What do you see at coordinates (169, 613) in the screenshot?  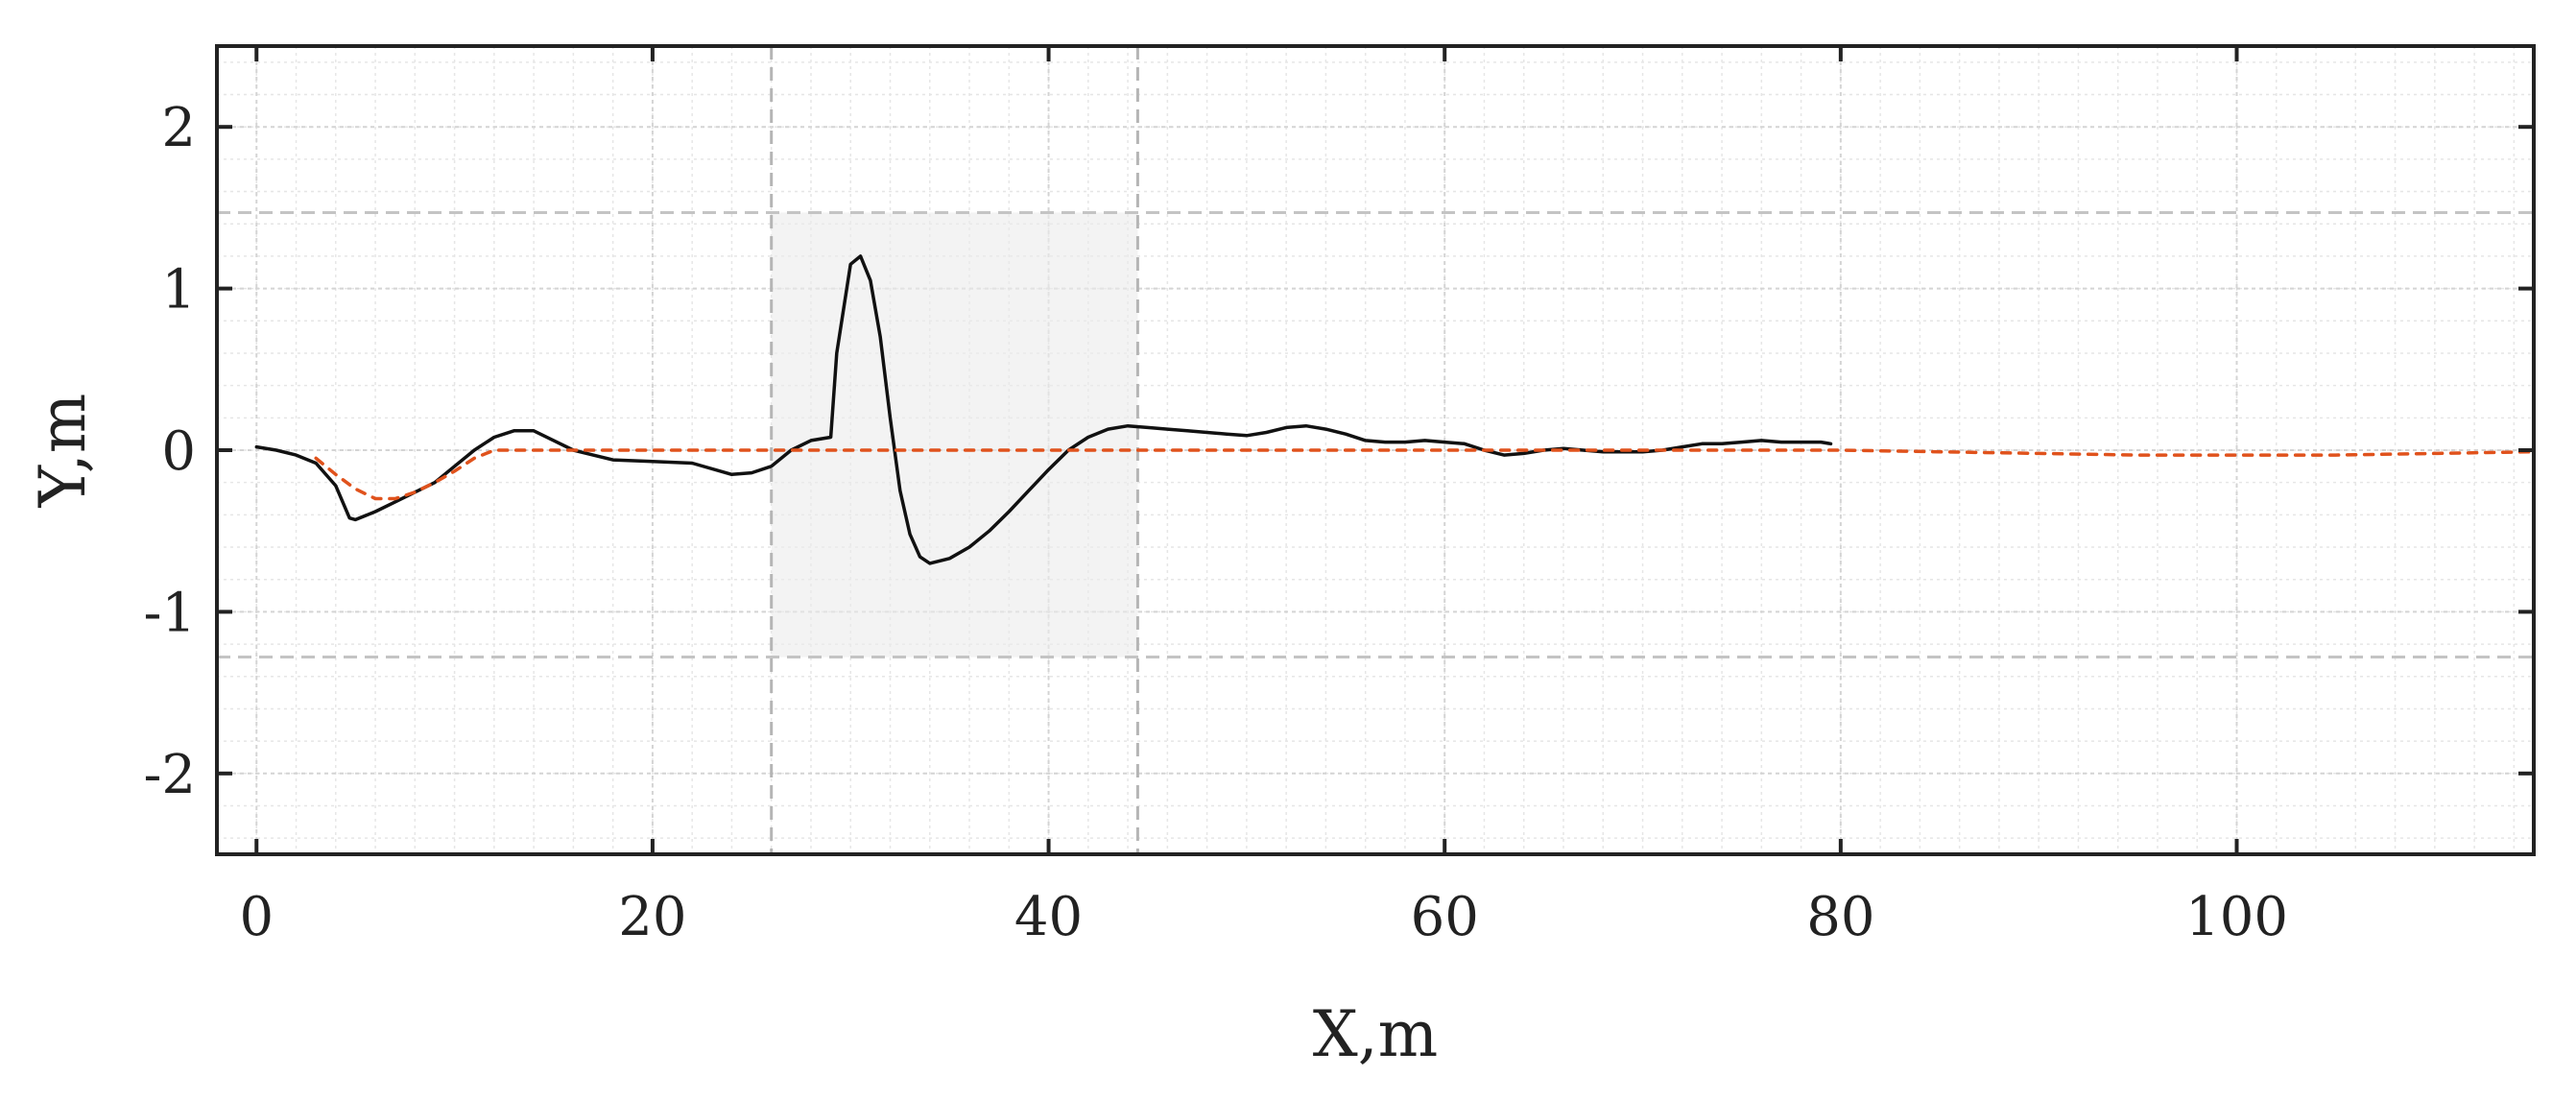 I see `y-tick-label: -1` at bounding box center [169, 613].